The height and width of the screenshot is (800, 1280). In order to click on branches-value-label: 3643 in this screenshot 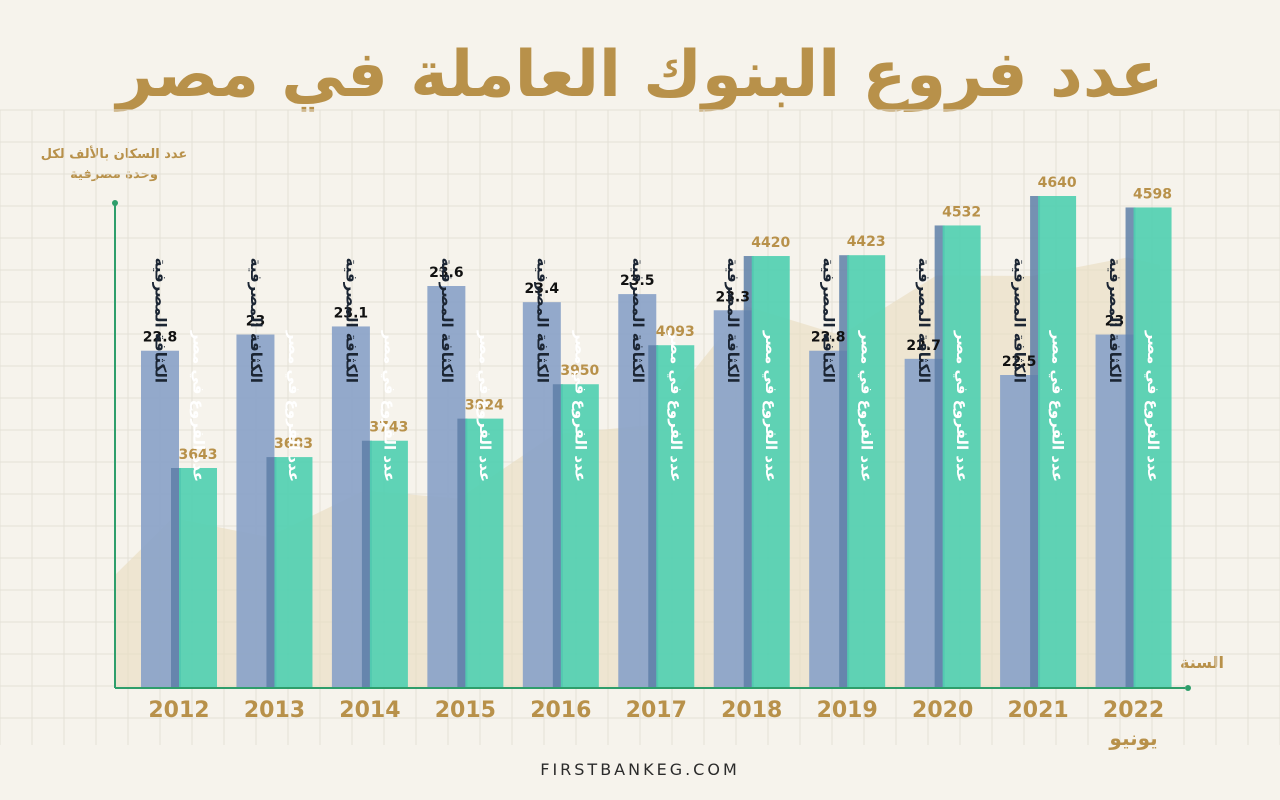, I will do `click(198, 455)`.